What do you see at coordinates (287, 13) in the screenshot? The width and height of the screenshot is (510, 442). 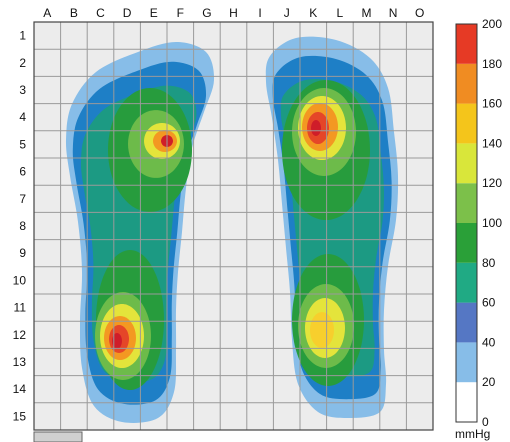 I see `column-label-j: J` at bounding box center [287, 13].